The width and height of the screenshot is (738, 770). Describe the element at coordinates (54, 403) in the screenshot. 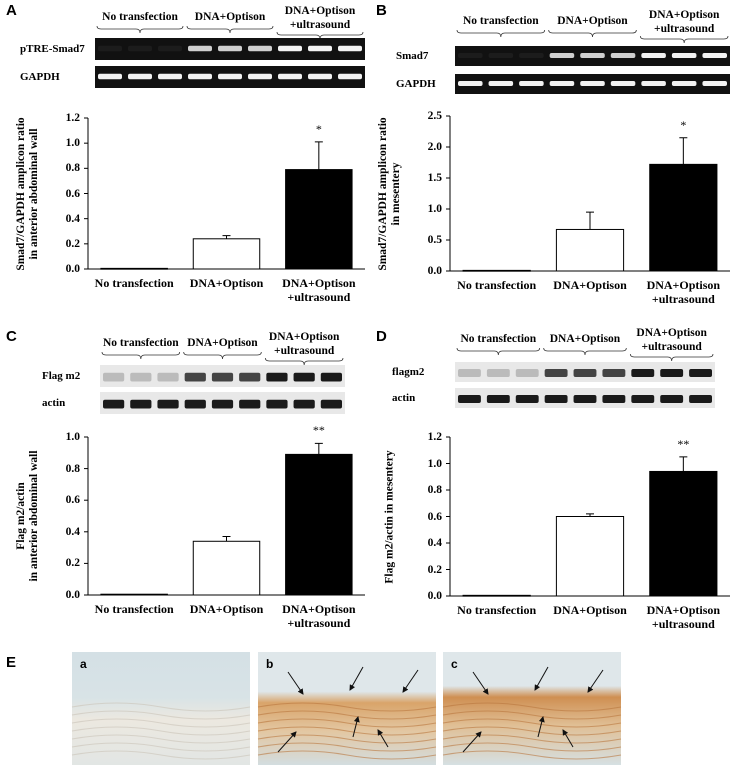

I see `blot-row-label: actin` at that location.